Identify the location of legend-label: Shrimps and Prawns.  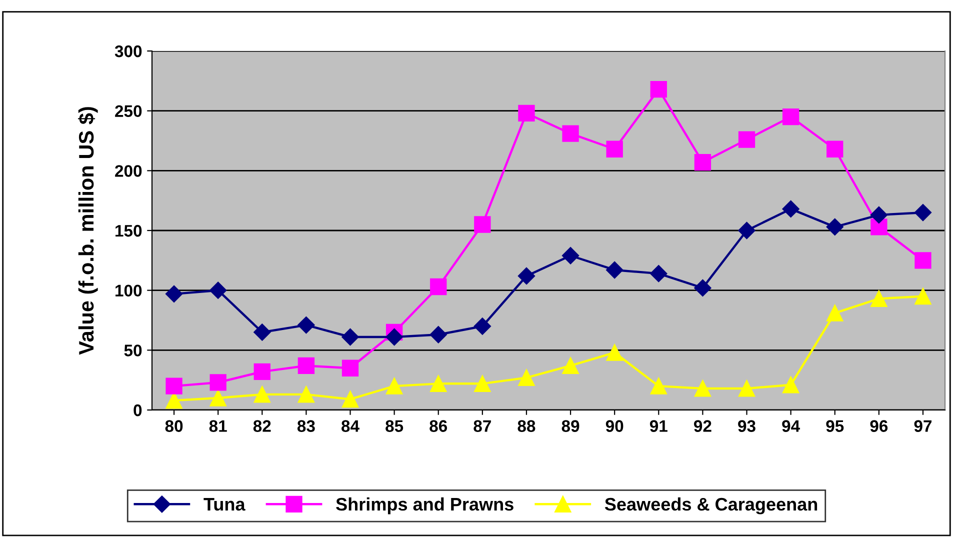
(425, 505).